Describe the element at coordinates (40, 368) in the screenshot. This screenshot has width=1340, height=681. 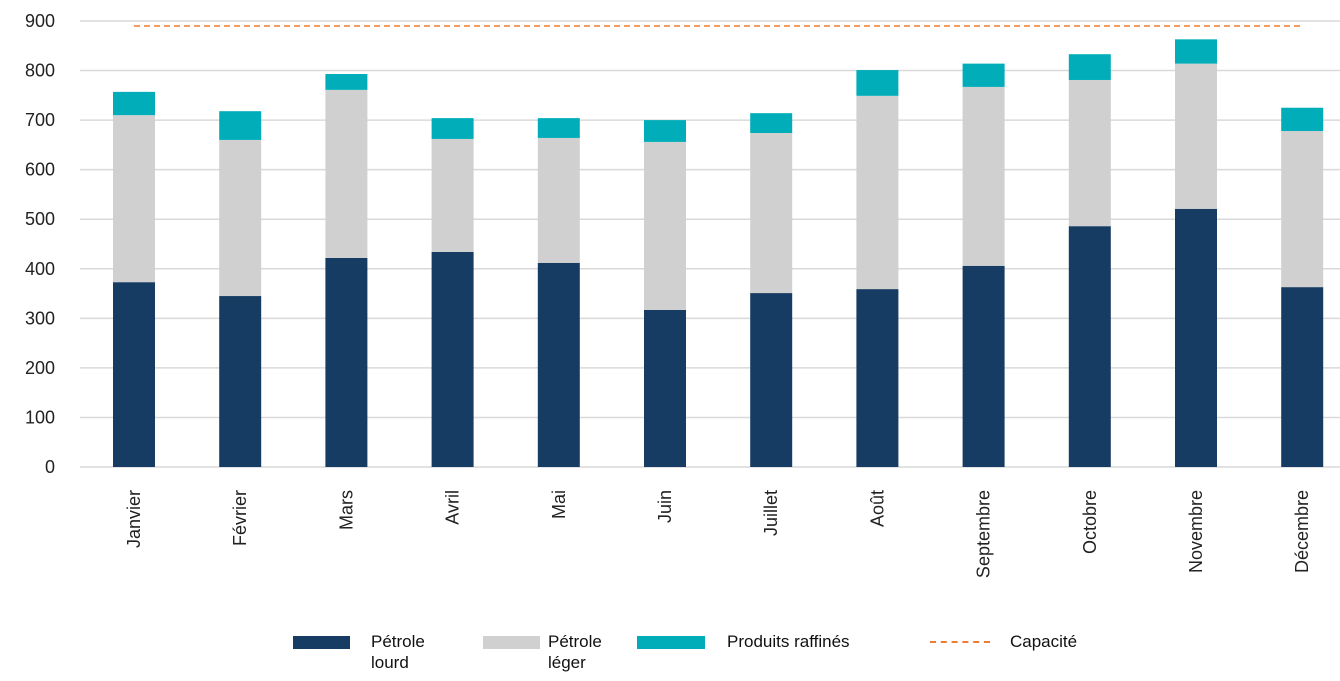
I see `y-tick-label: 200` at that location.